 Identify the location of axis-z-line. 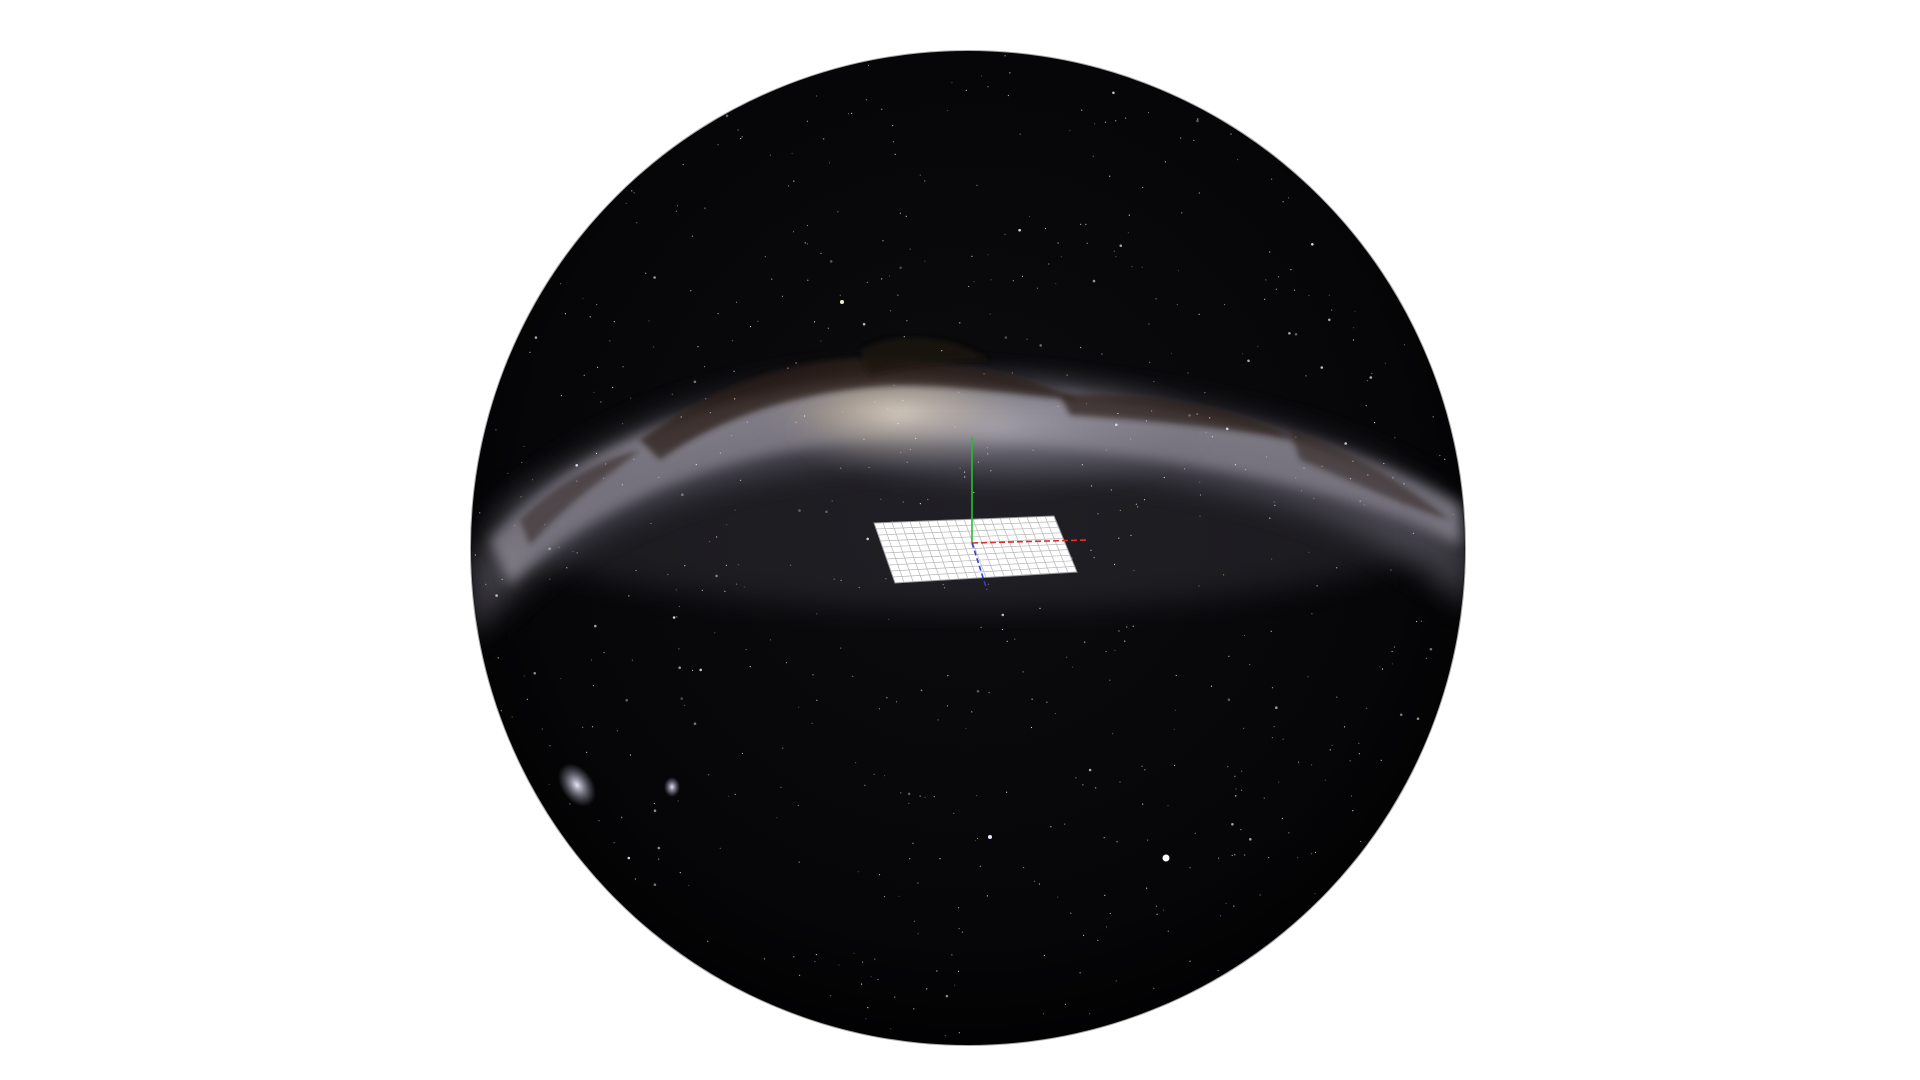
(979, 566).